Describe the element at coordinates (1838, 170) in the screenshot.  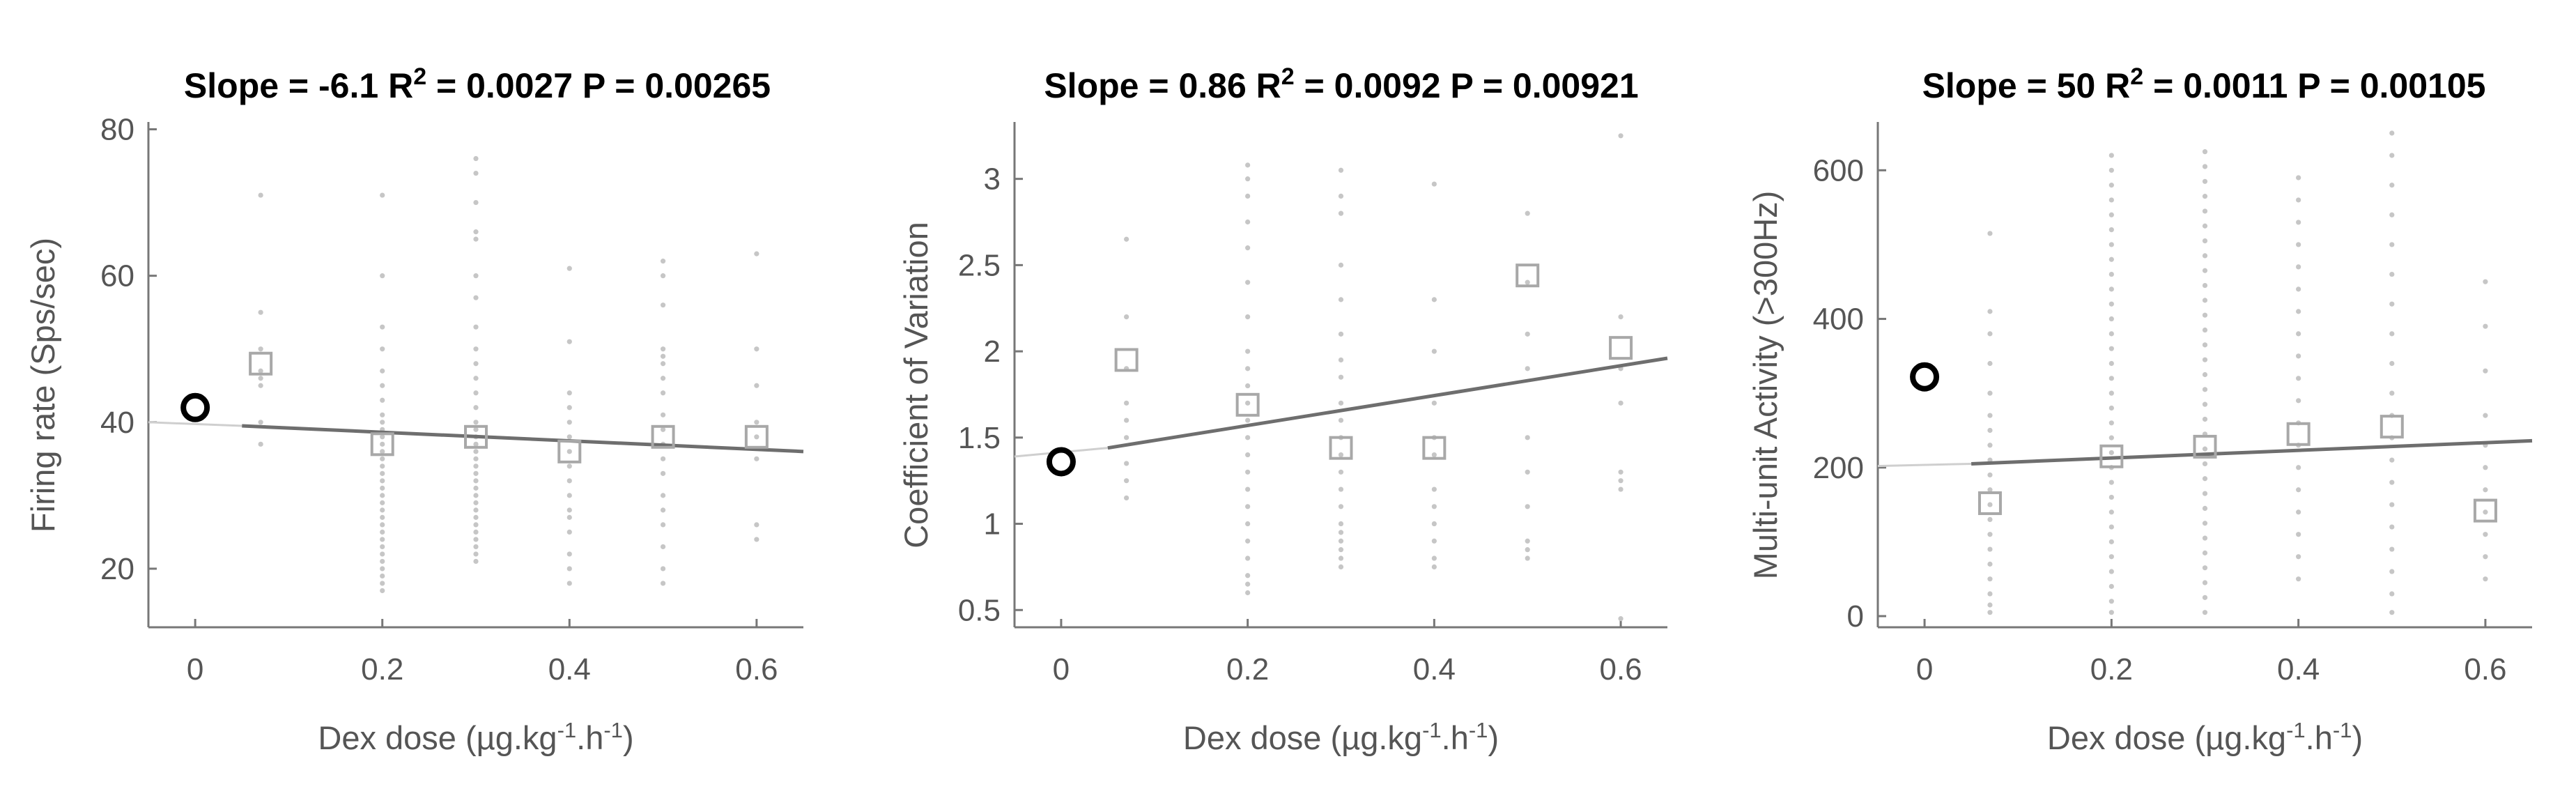
I see `y-tick-label: 600` at that location.